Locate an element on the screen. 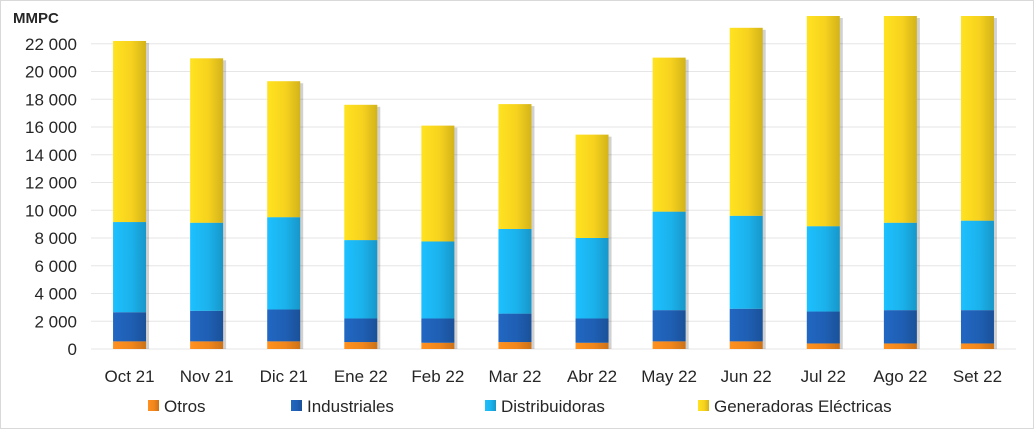  legend-item: Generadoras Eléctricas is located at coordinates (795, 406).